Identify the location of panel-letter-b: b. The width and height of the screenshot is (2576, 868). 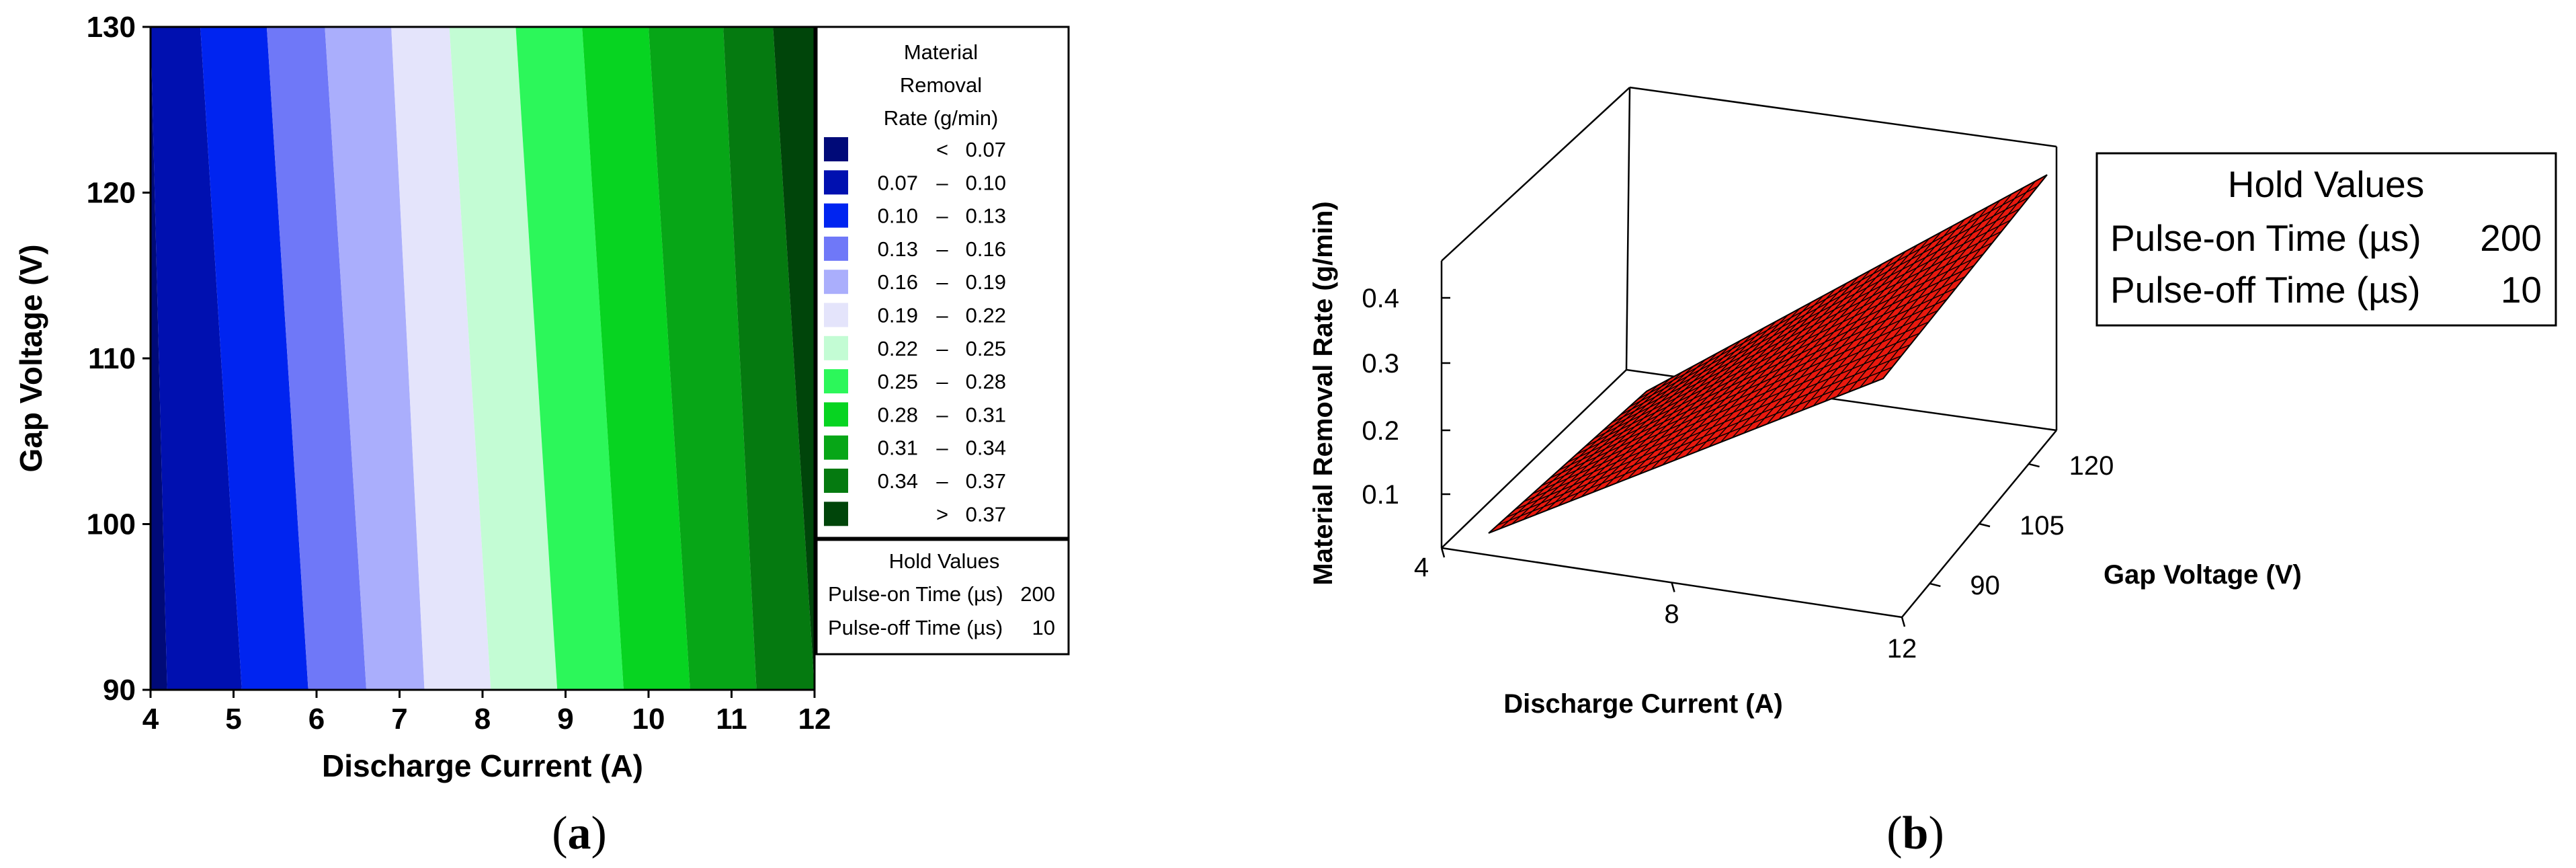
(1916, 833).